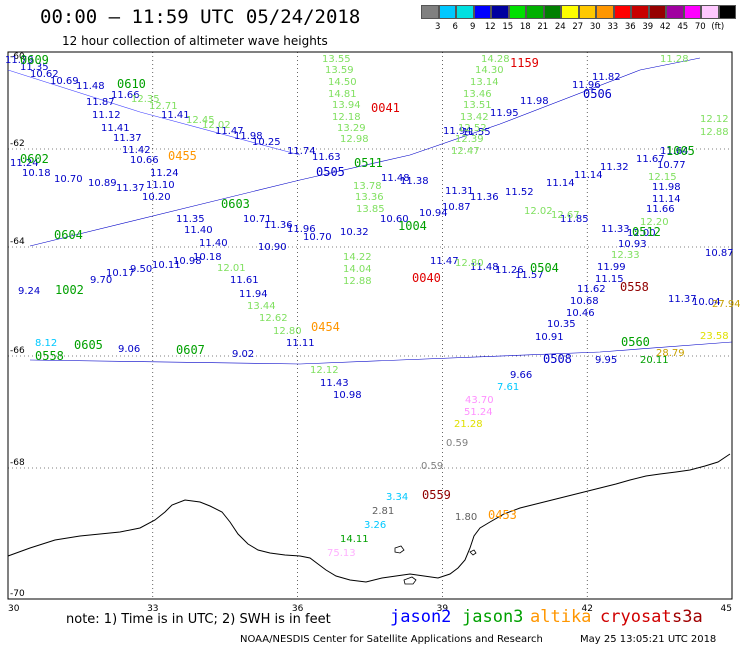 The image size is (740, 650). I want to click on wave-height-value: 3.34, so click(397, 497).